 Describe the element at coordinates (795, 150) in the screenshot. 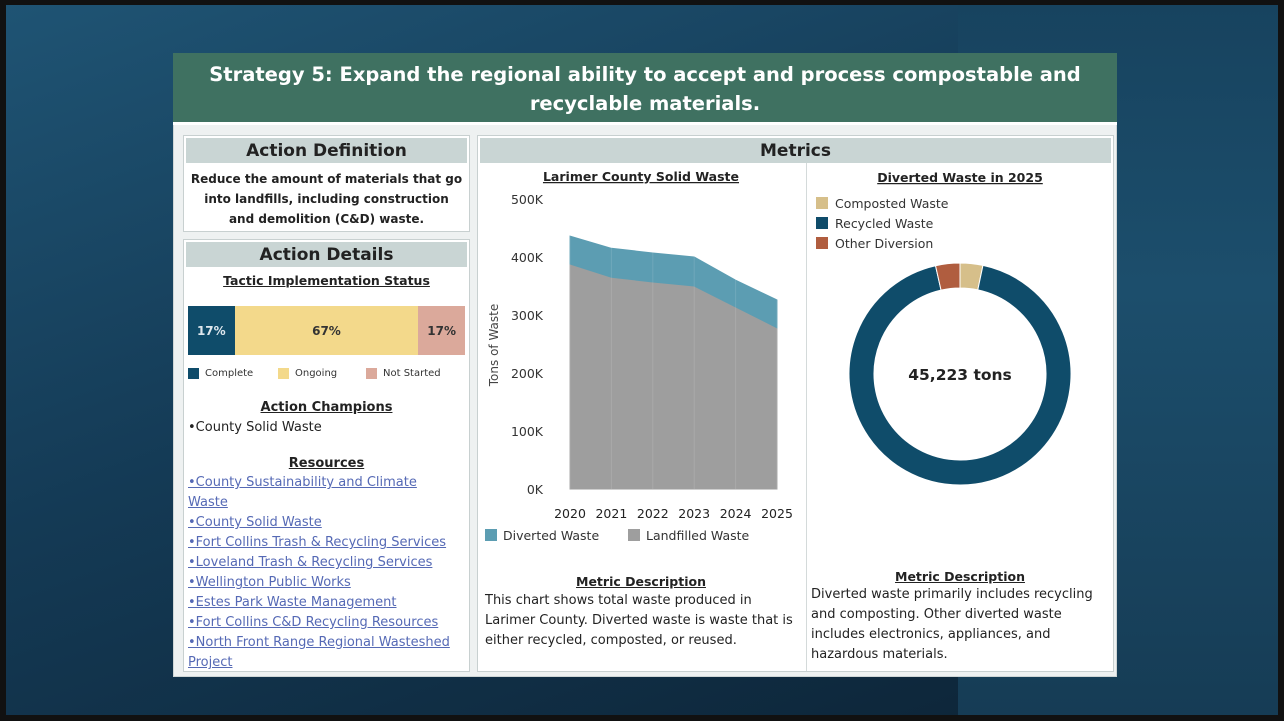

I see `section-title: Metrics` at that location.